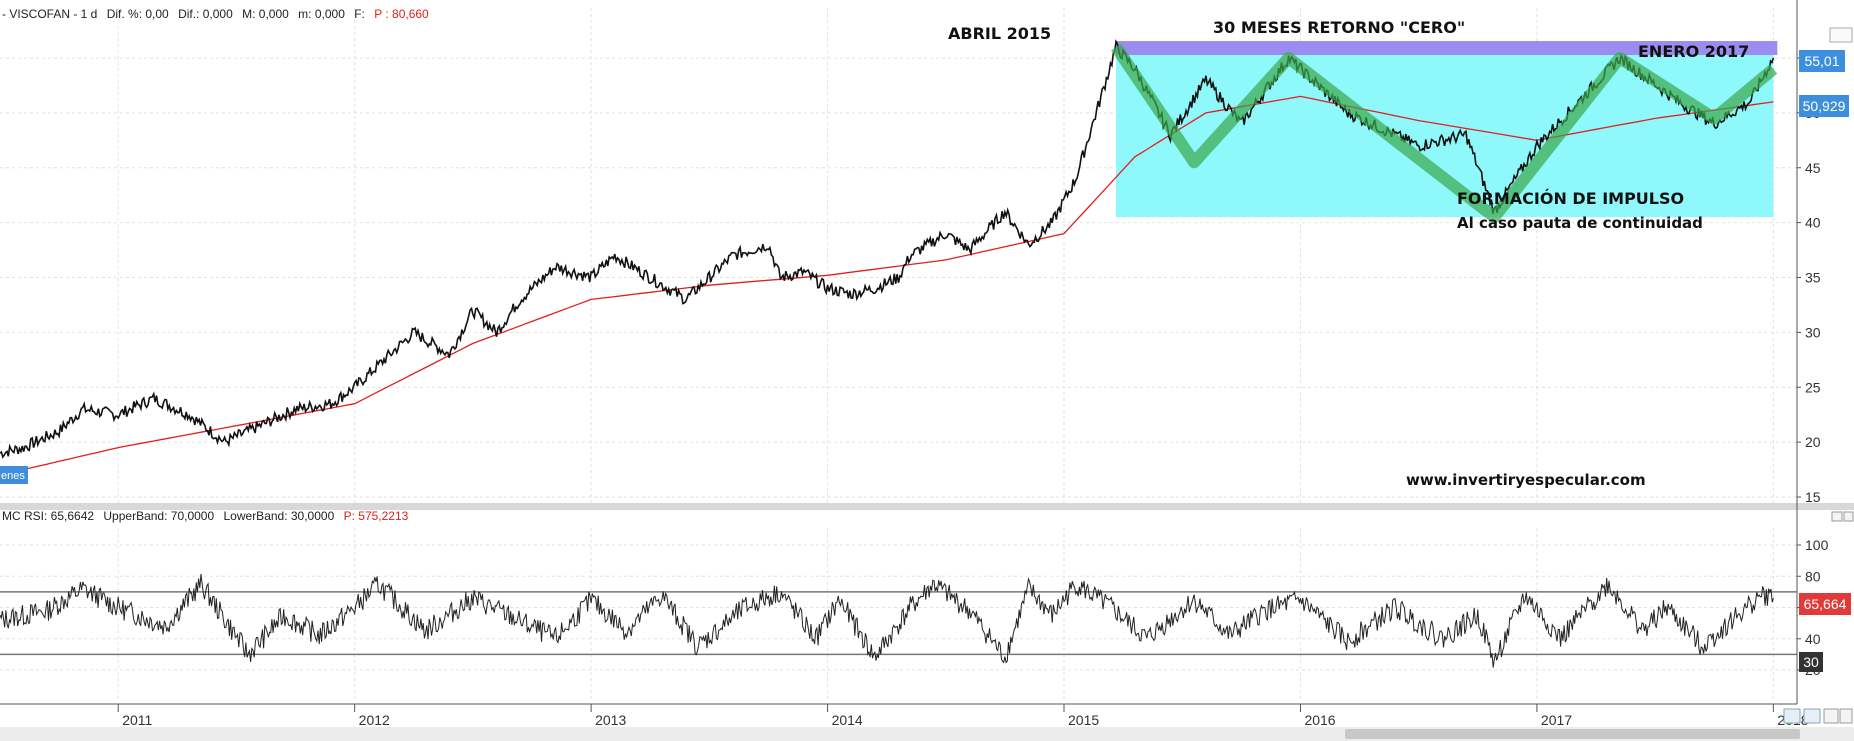 The height and width of the screenshot is (741, 1854). I want to click on symbol-label: - VISCOFAN - 1 d, so click(49, 14).